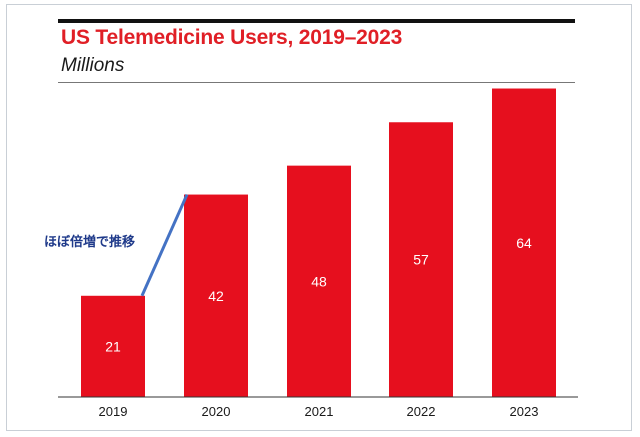 The height and width of the screenshot is (437, 640). I want to click on title-top-rule, so click(316, 21).